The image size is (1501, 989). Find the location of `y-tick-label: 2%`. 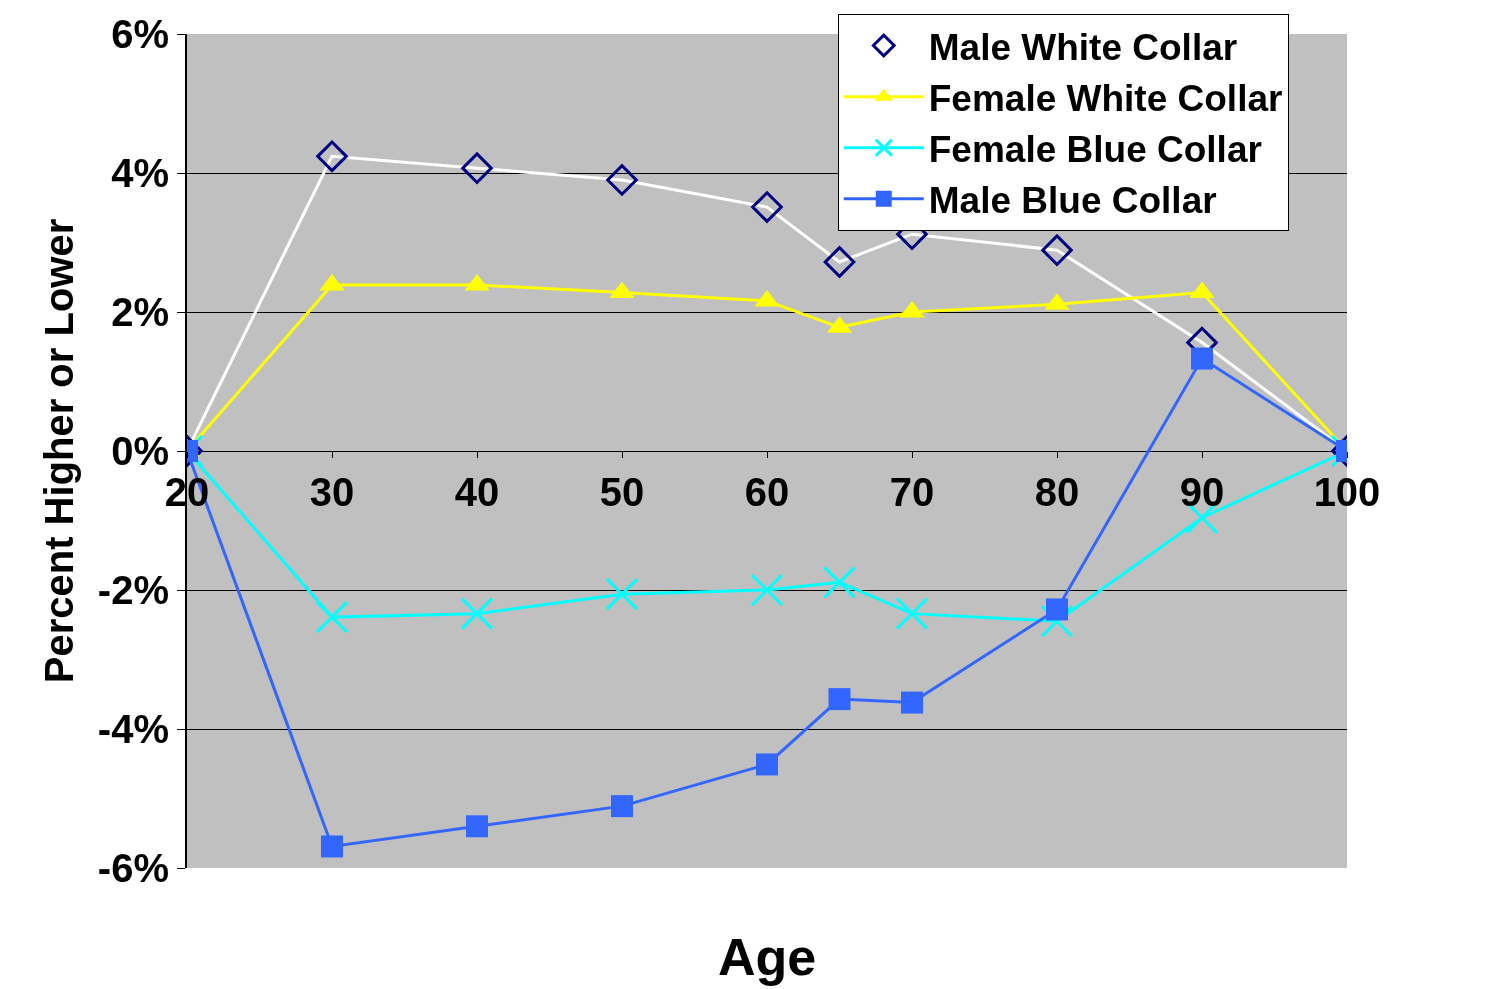

y-tick-label: 2% is located at coordinates (140, 312).